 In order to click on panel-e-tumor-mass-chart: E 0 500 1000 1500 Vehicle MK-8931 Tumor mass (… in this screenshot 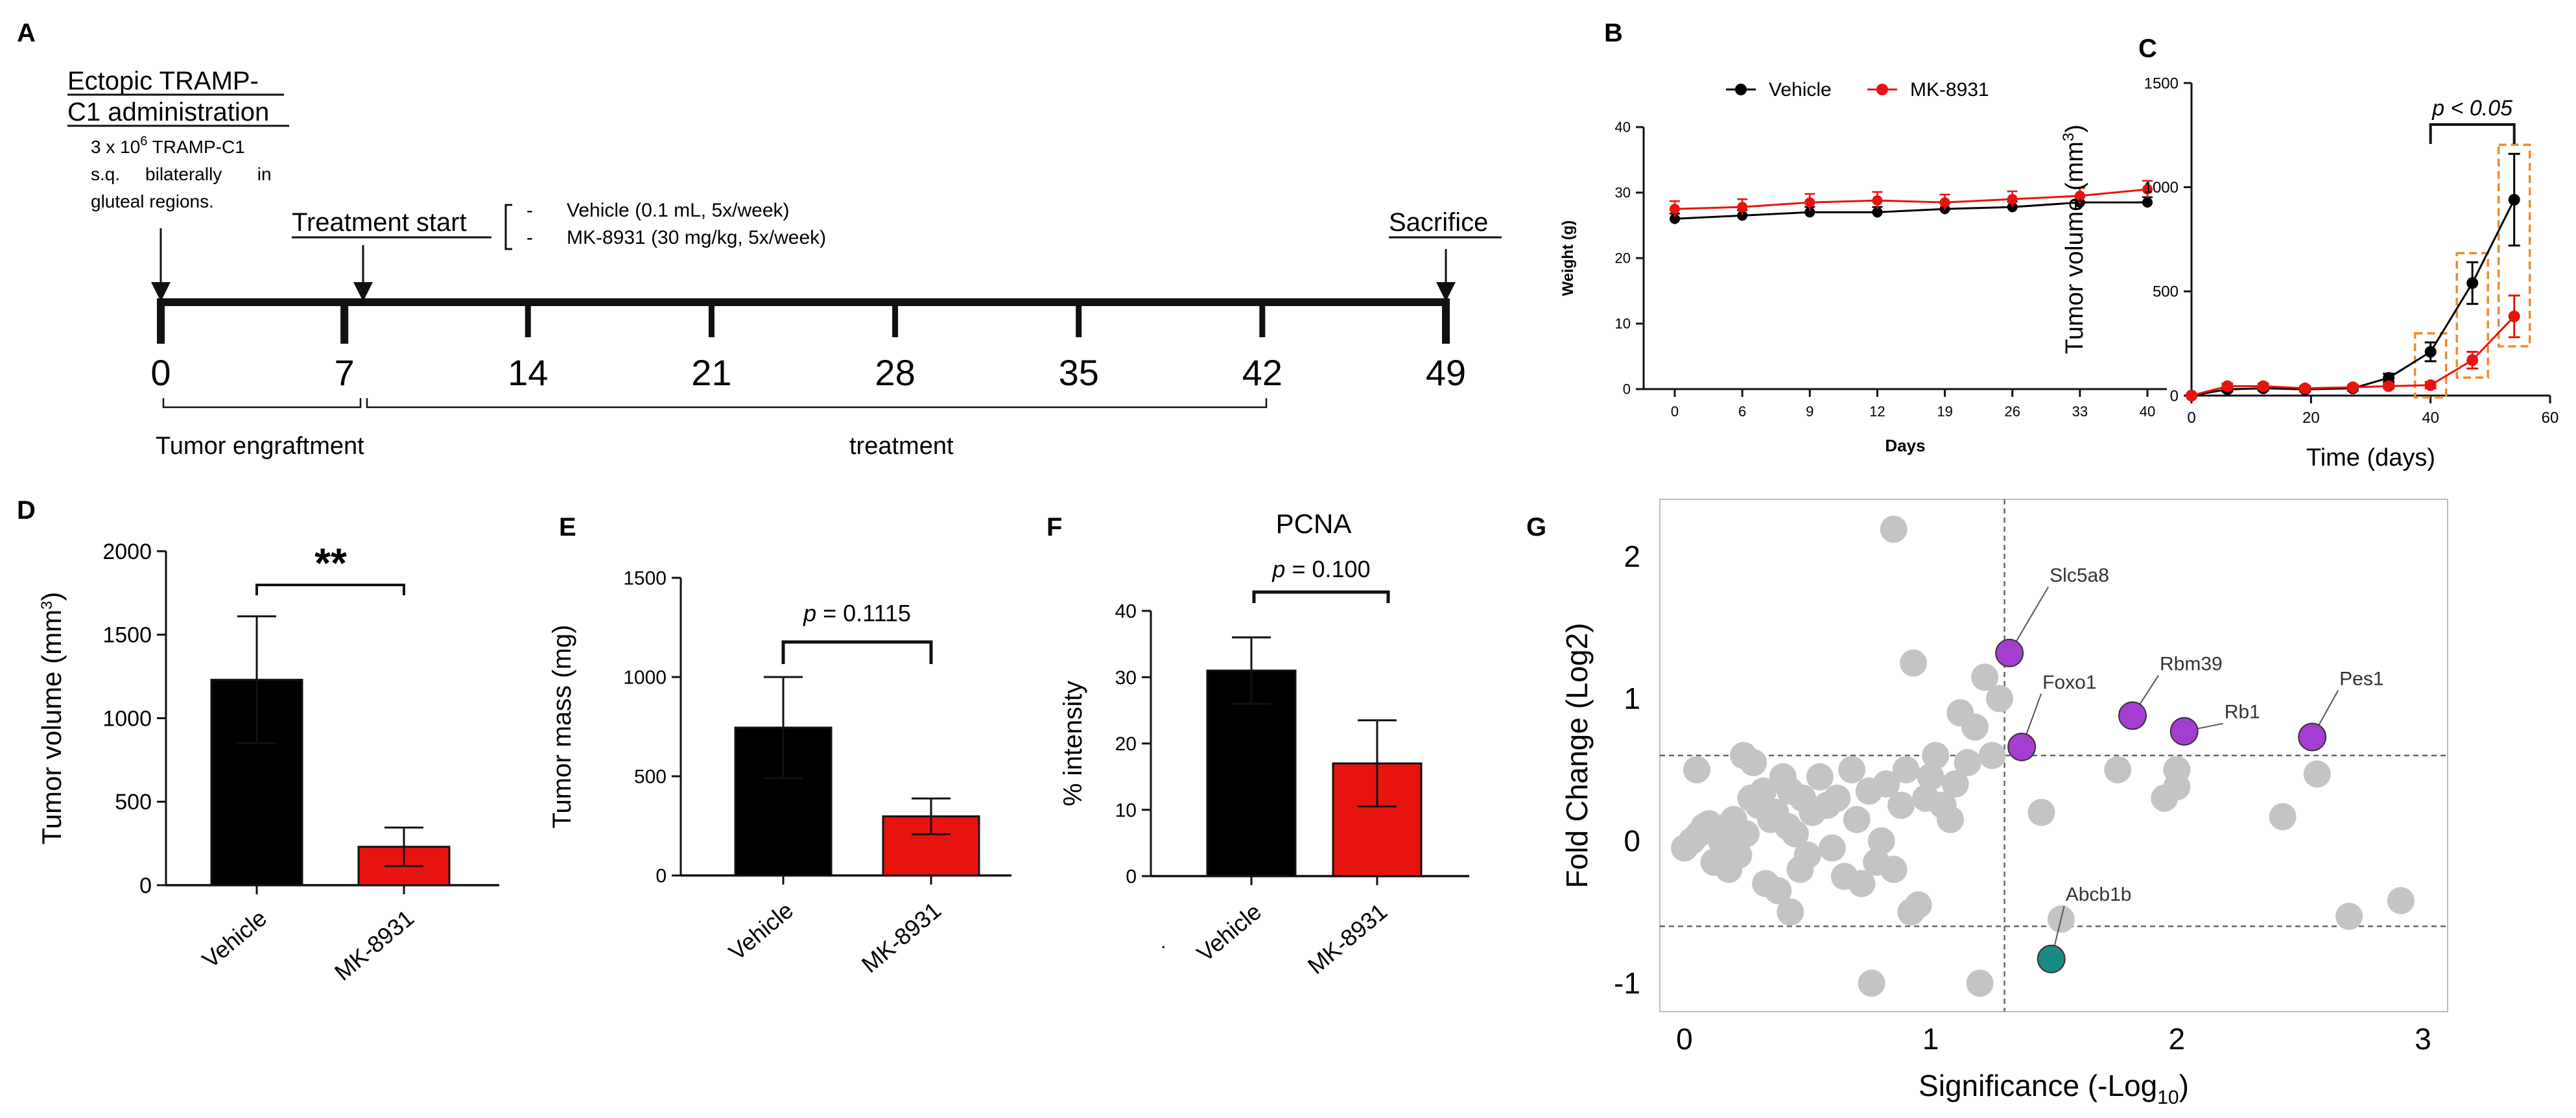, I will do `click(779, 745)`.